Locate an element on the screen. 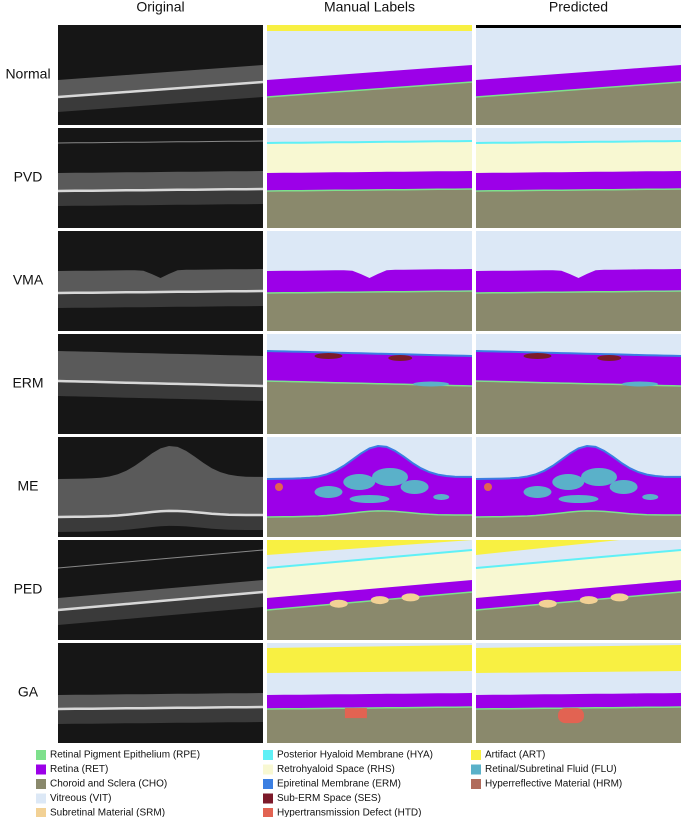 The image size is (683, 817). legend-label: Artifact (ART) is located at coordinates (515, 755).